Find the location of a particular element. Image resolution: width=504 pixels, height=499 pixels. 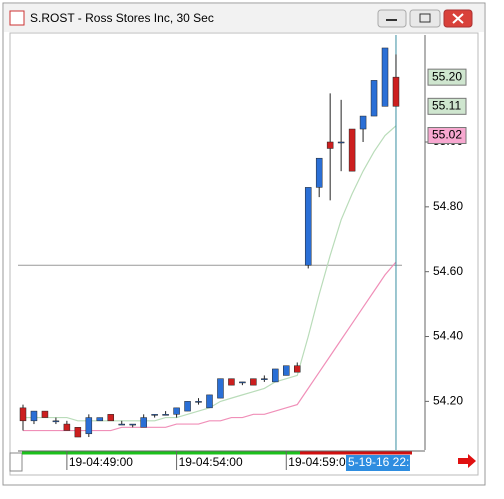

cursor-time-box is located at coordinates (377, 463).